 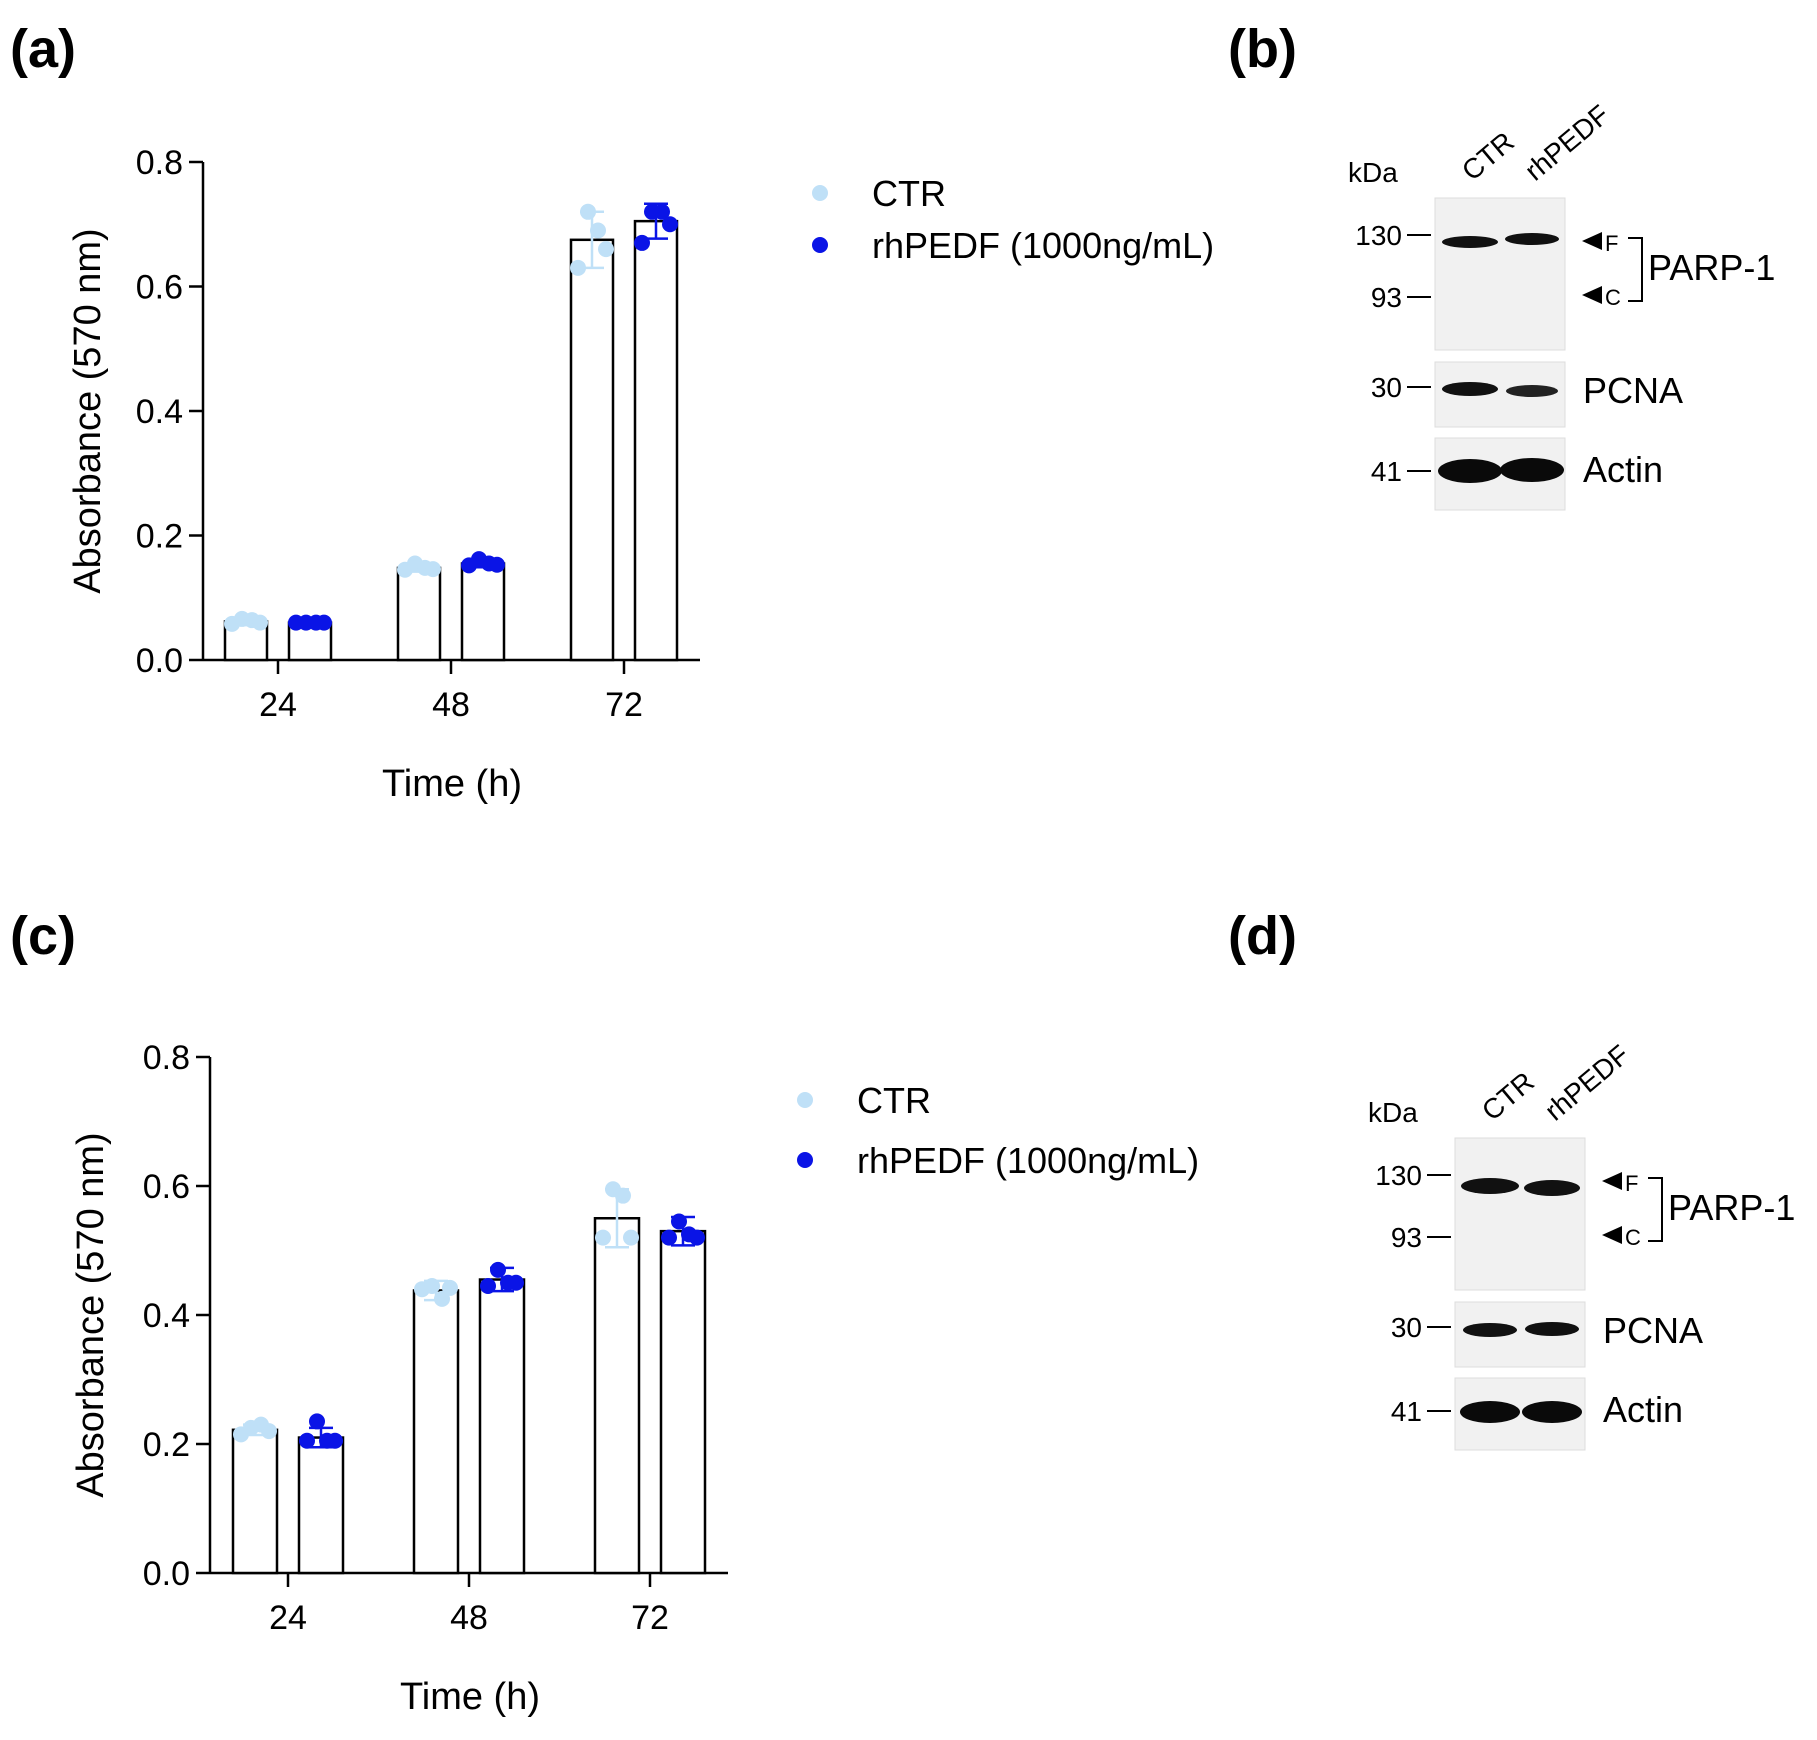 I want to click on parp1-bracket, so click(x=1635, y=269).